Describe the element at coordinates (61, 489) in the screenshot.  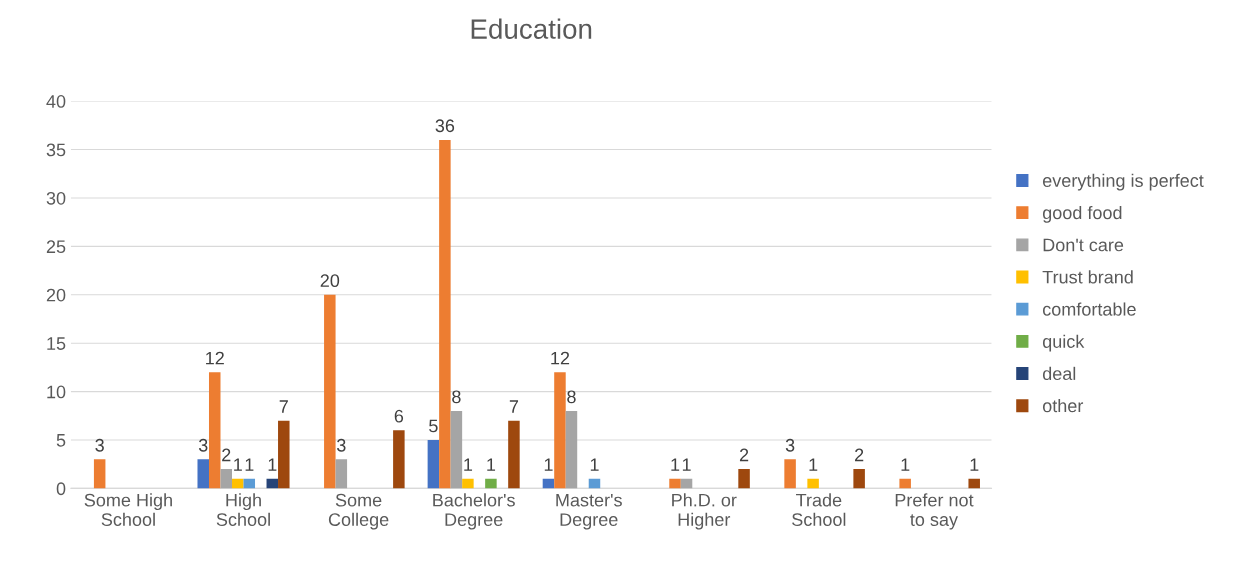
I see `y-tick-label: 0` at that location.